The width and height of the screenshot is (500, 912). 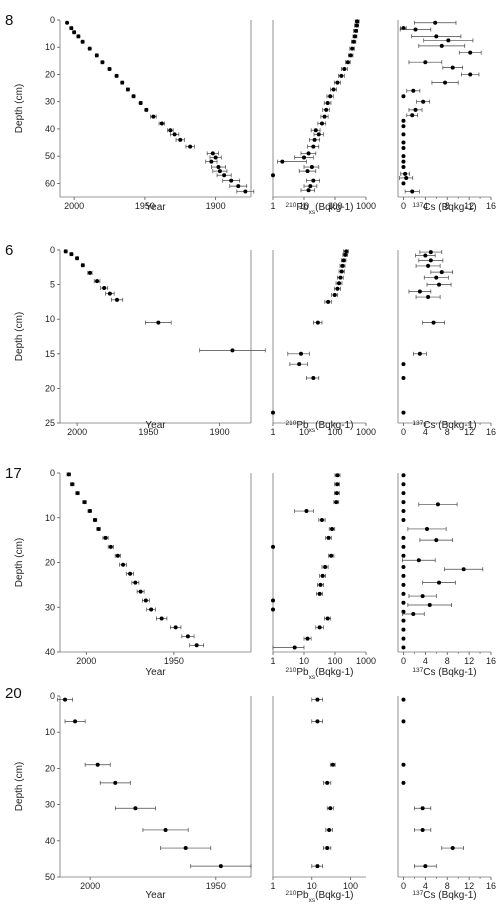 What do you see at coordinates (155, 569) in the screenshot?
I see `year-panel: 2000 1950` at bounding box center [155, 569].